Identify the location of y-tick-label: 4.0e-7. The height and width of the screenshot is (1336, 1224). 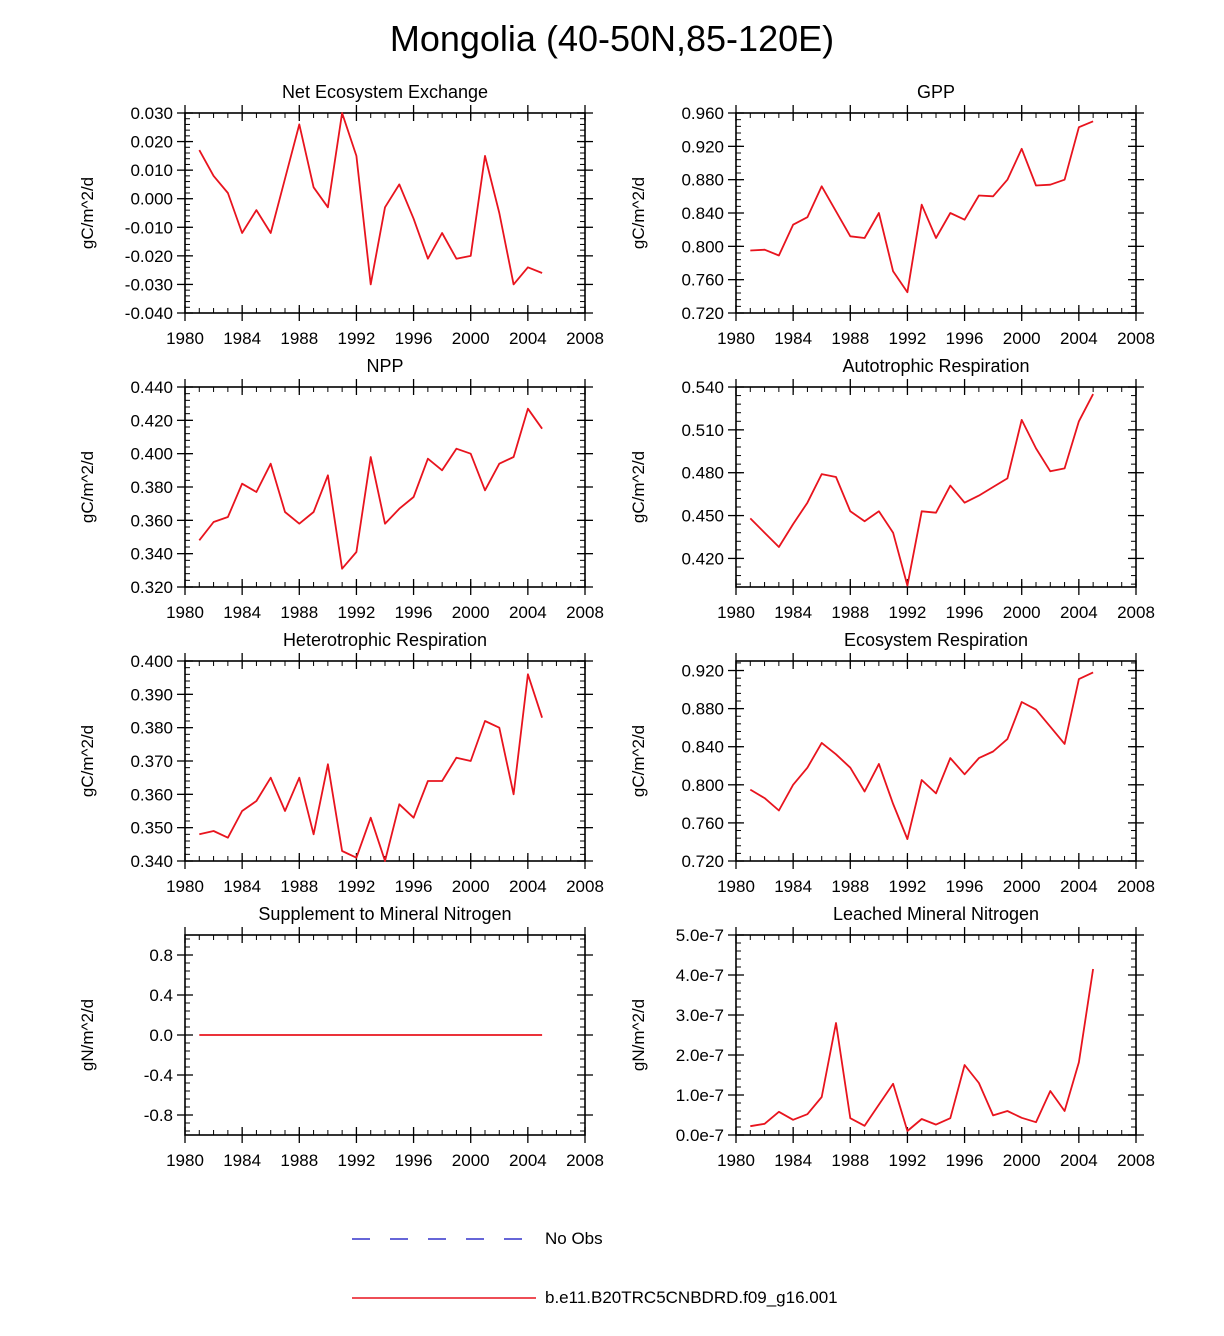
(700, 975).